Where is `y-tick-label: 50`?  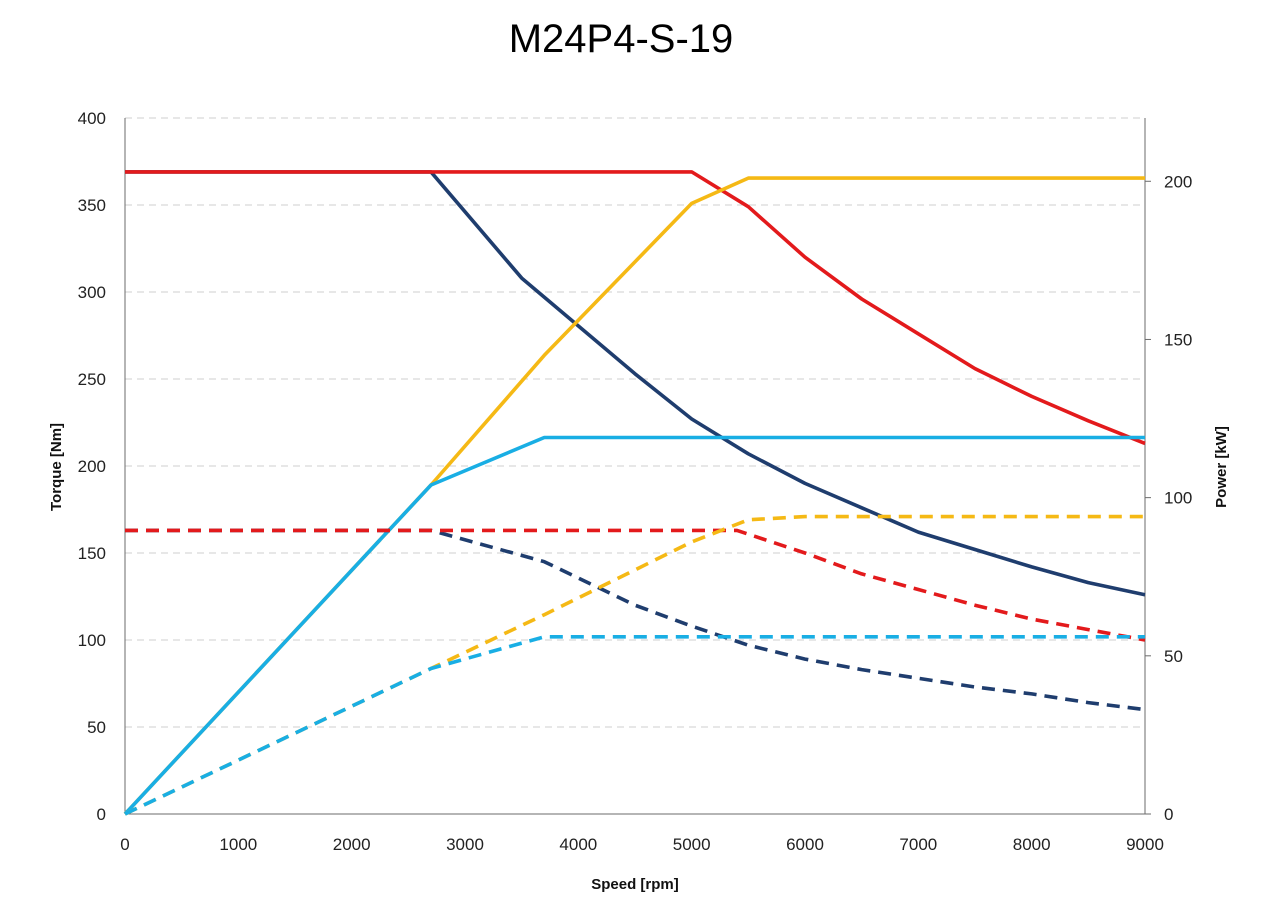 y-tick-label: 50 is located at coordinates (96, 727).